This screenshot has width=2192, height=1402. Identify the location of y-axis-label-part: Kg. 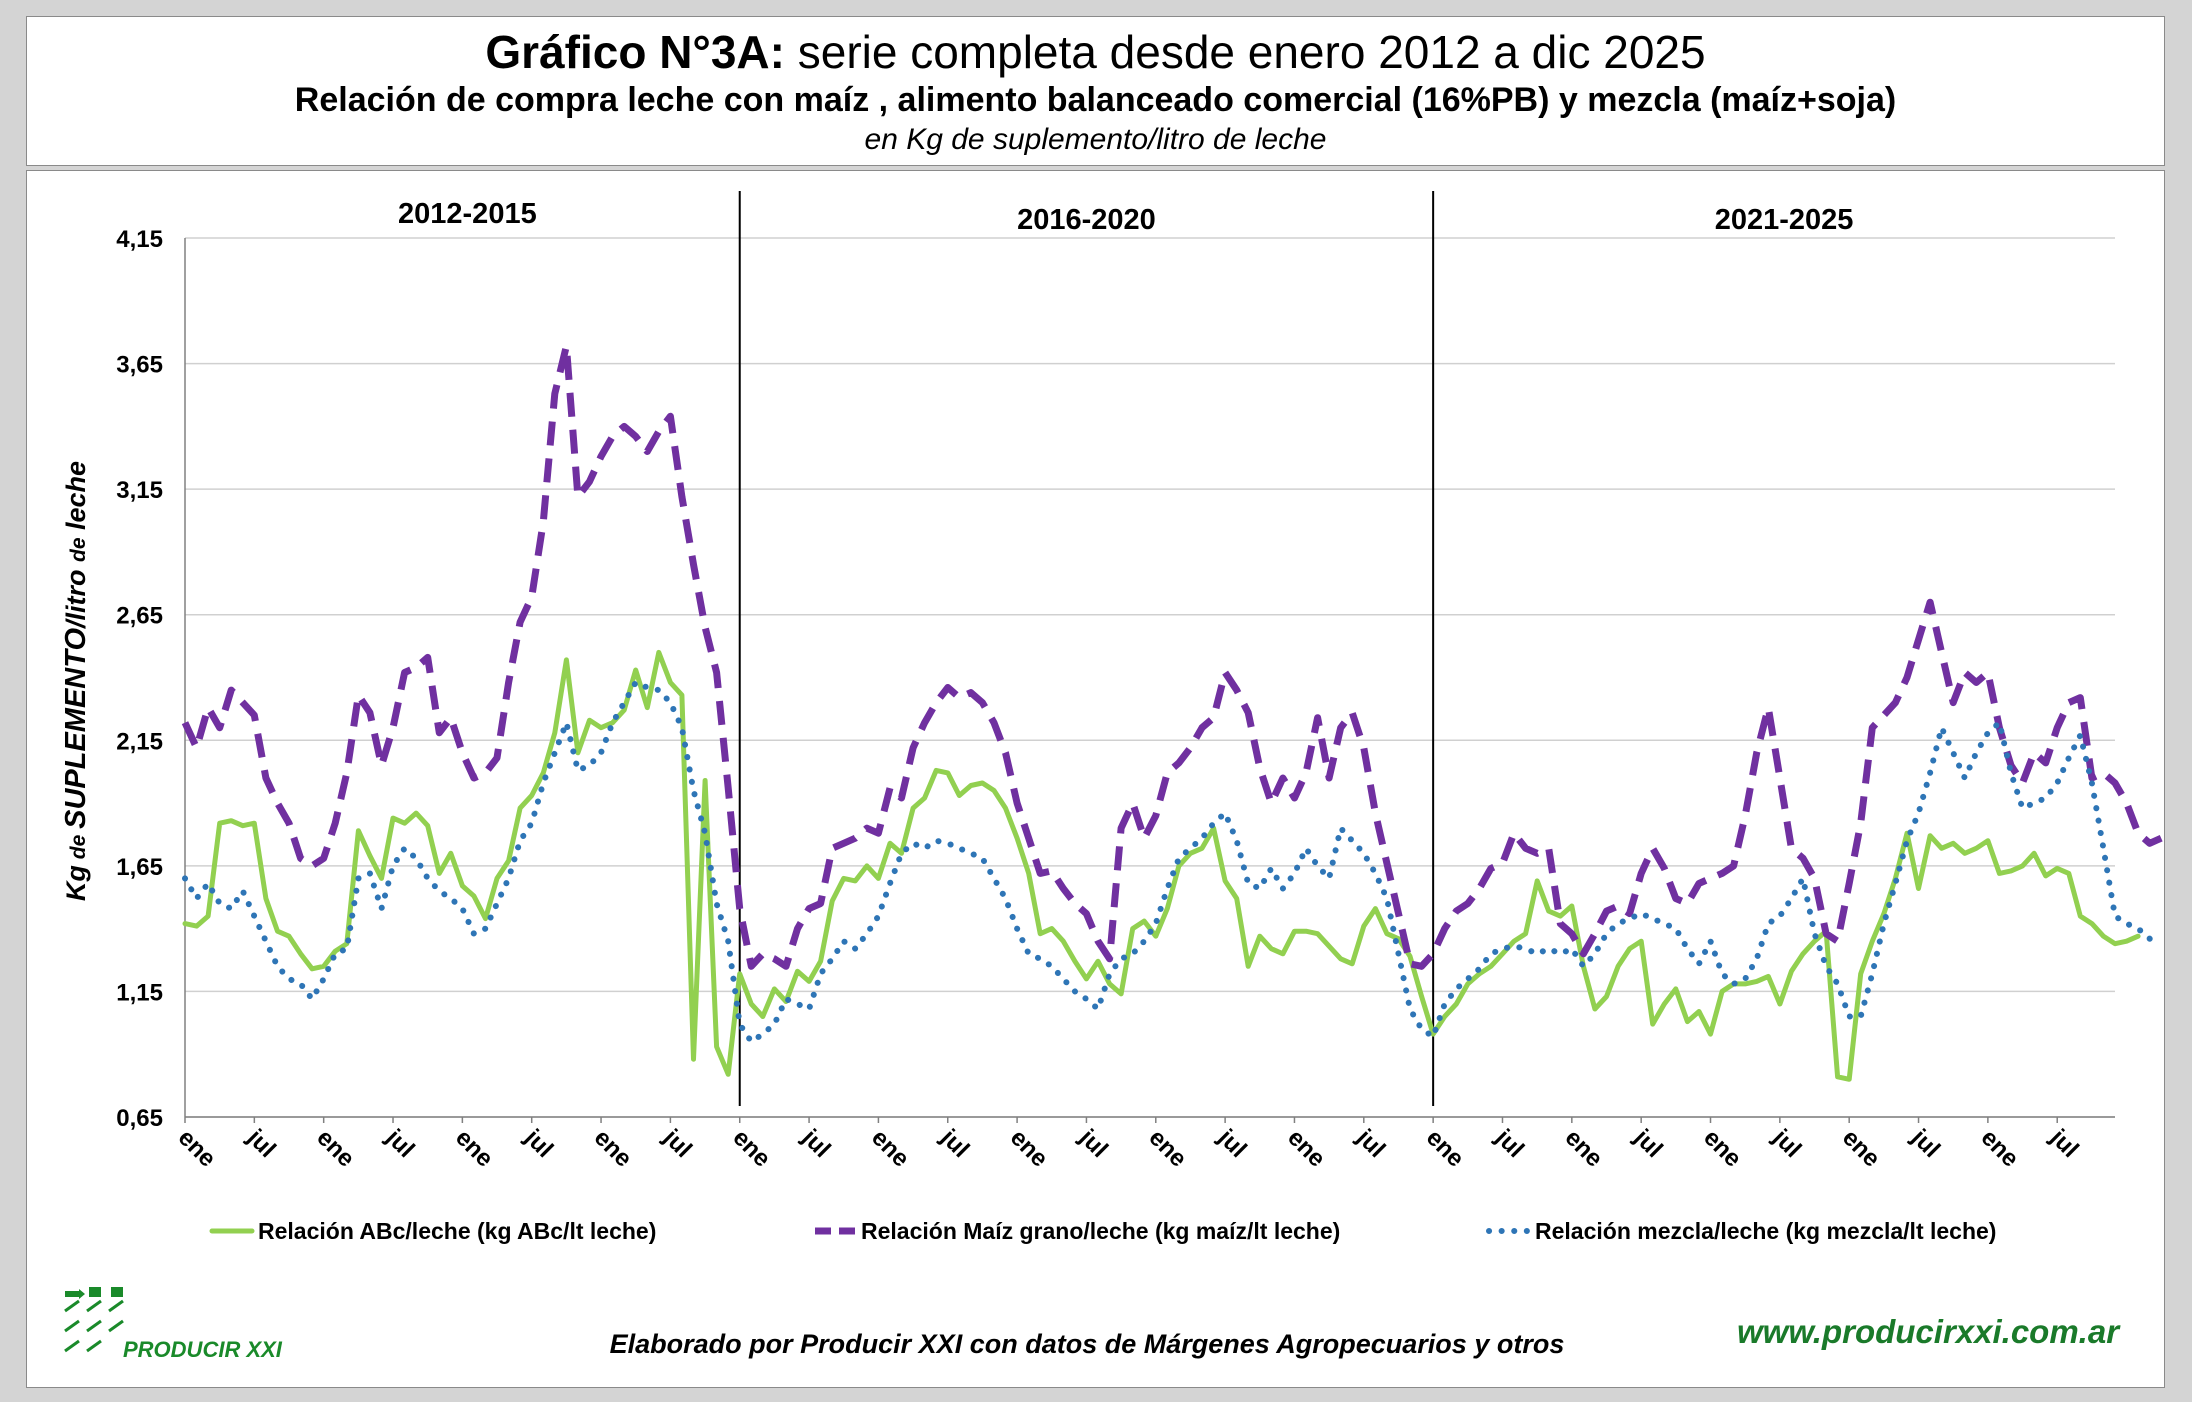
(76, 883).